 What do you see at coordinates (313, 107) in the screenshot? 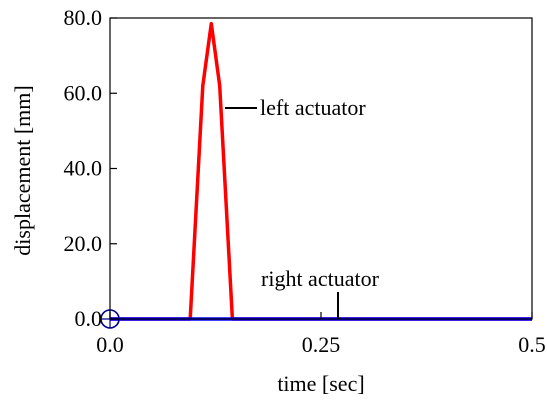
I see `left-actuator-label: left actuator` at bounding box center [313, 107].